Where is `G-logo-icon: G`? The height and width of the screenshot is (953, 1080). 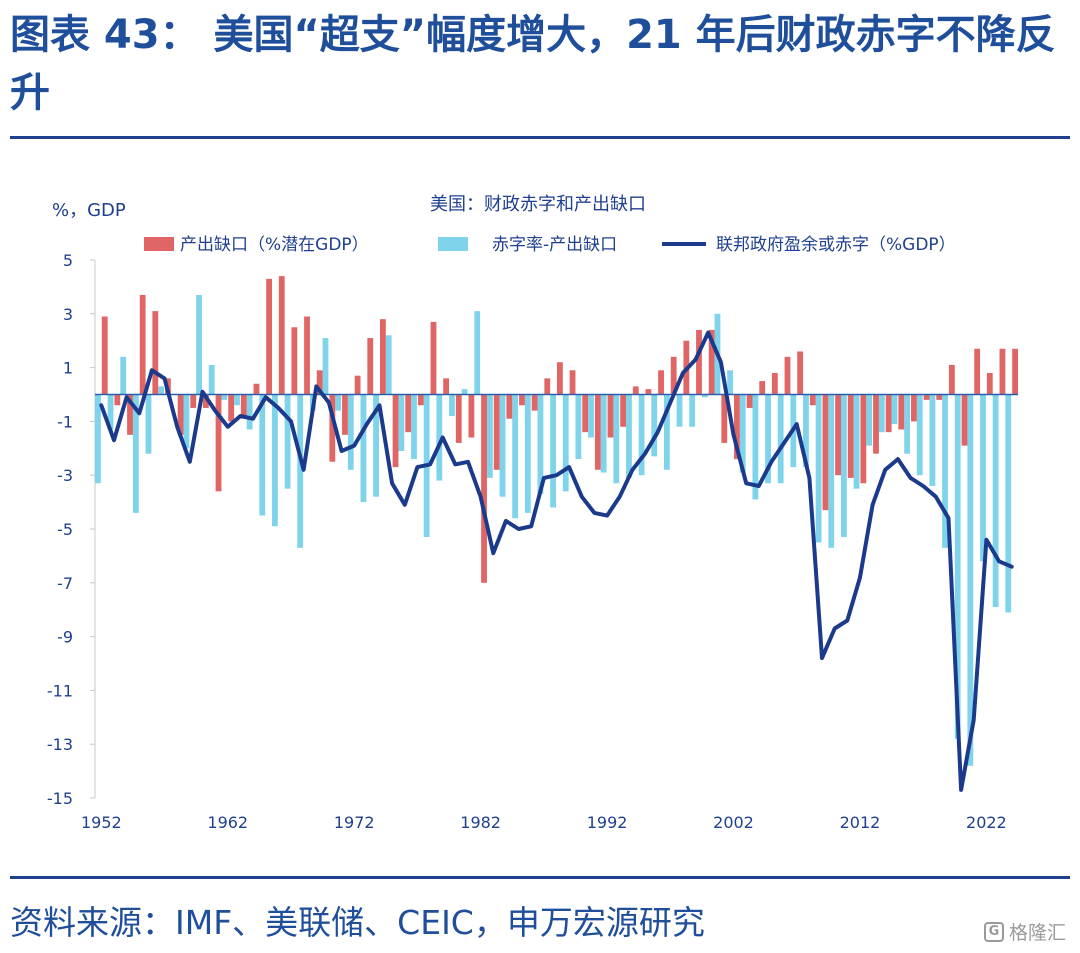
G-logo-icon: G is located at coordinates (993, 931).